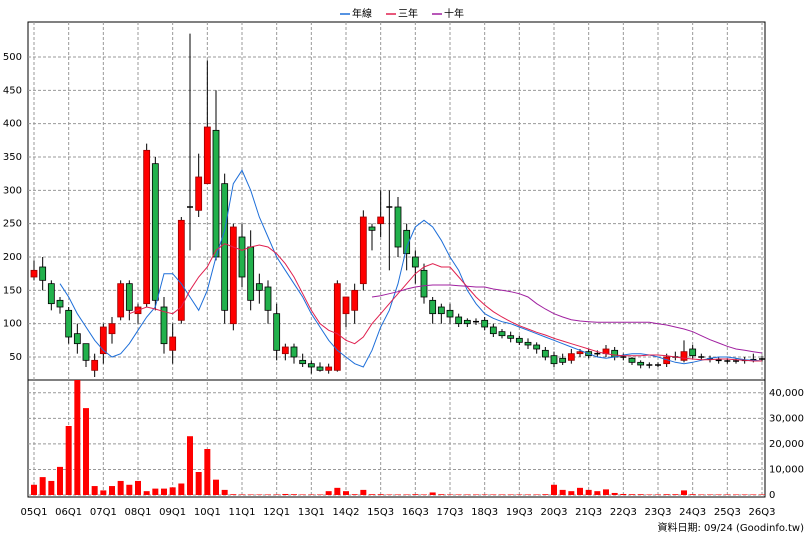  I want to click on x-tick-label: 10Q1, so click(207, 512).